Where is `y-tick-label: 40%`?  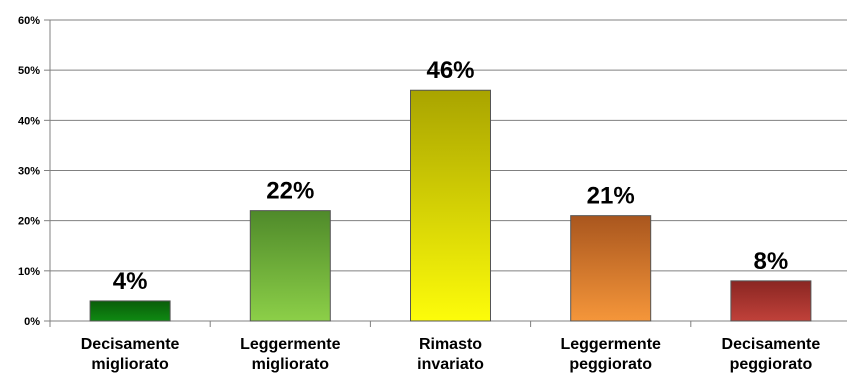
y-tick-label: 40% is located at coordinates (29, 121).